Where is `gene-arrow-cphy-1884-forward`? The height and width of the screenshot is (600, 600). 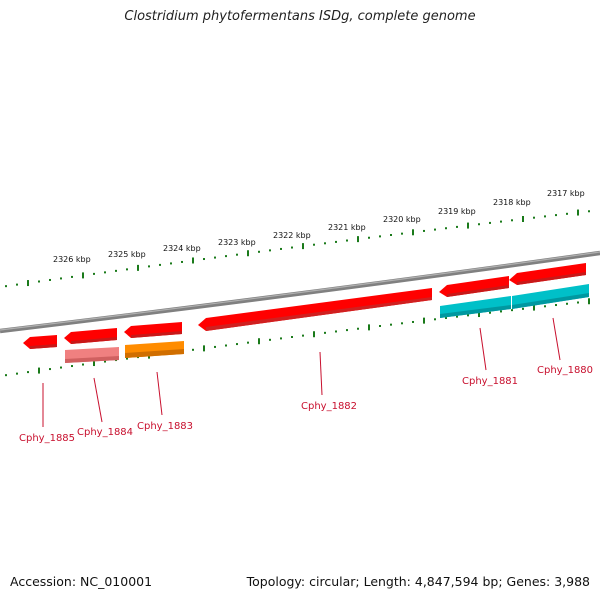
gene-arrow-cphy-1884-forward is located at coordinates (90, 336).